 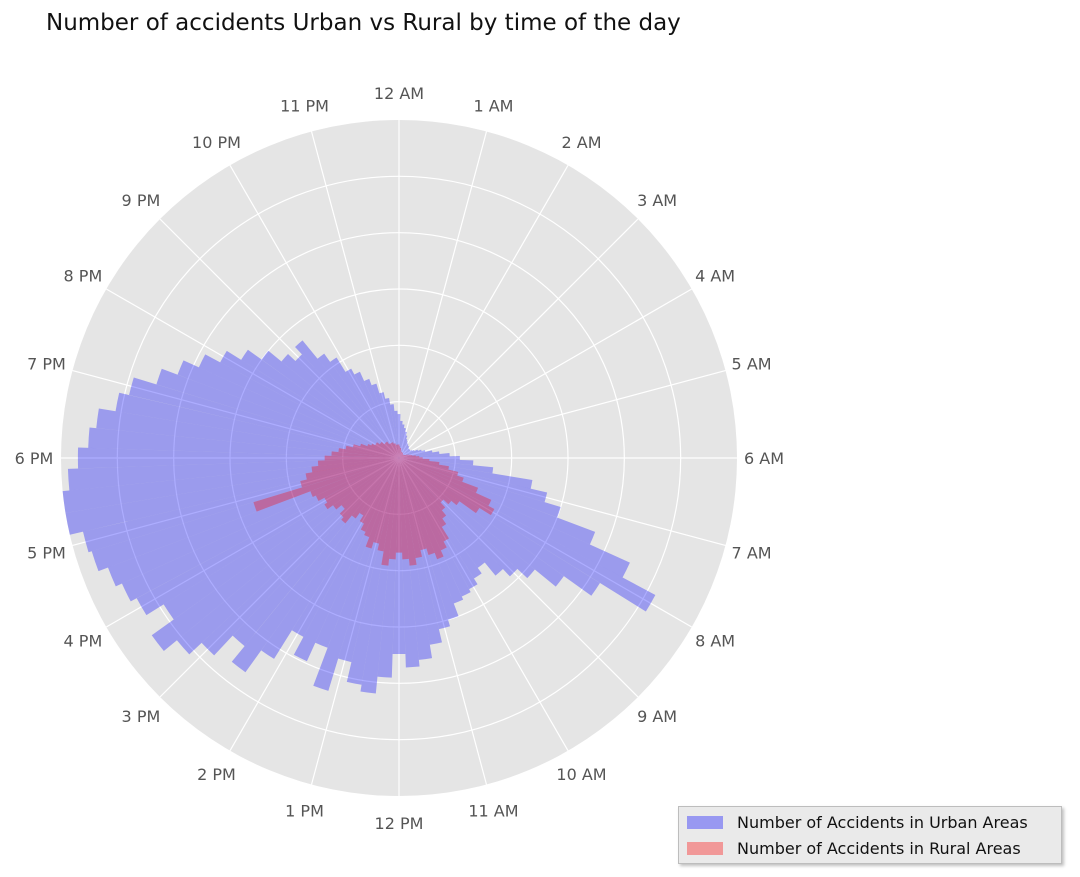 I want to click on theta-tick-label: 8 PM, so click(x=83, y=276).